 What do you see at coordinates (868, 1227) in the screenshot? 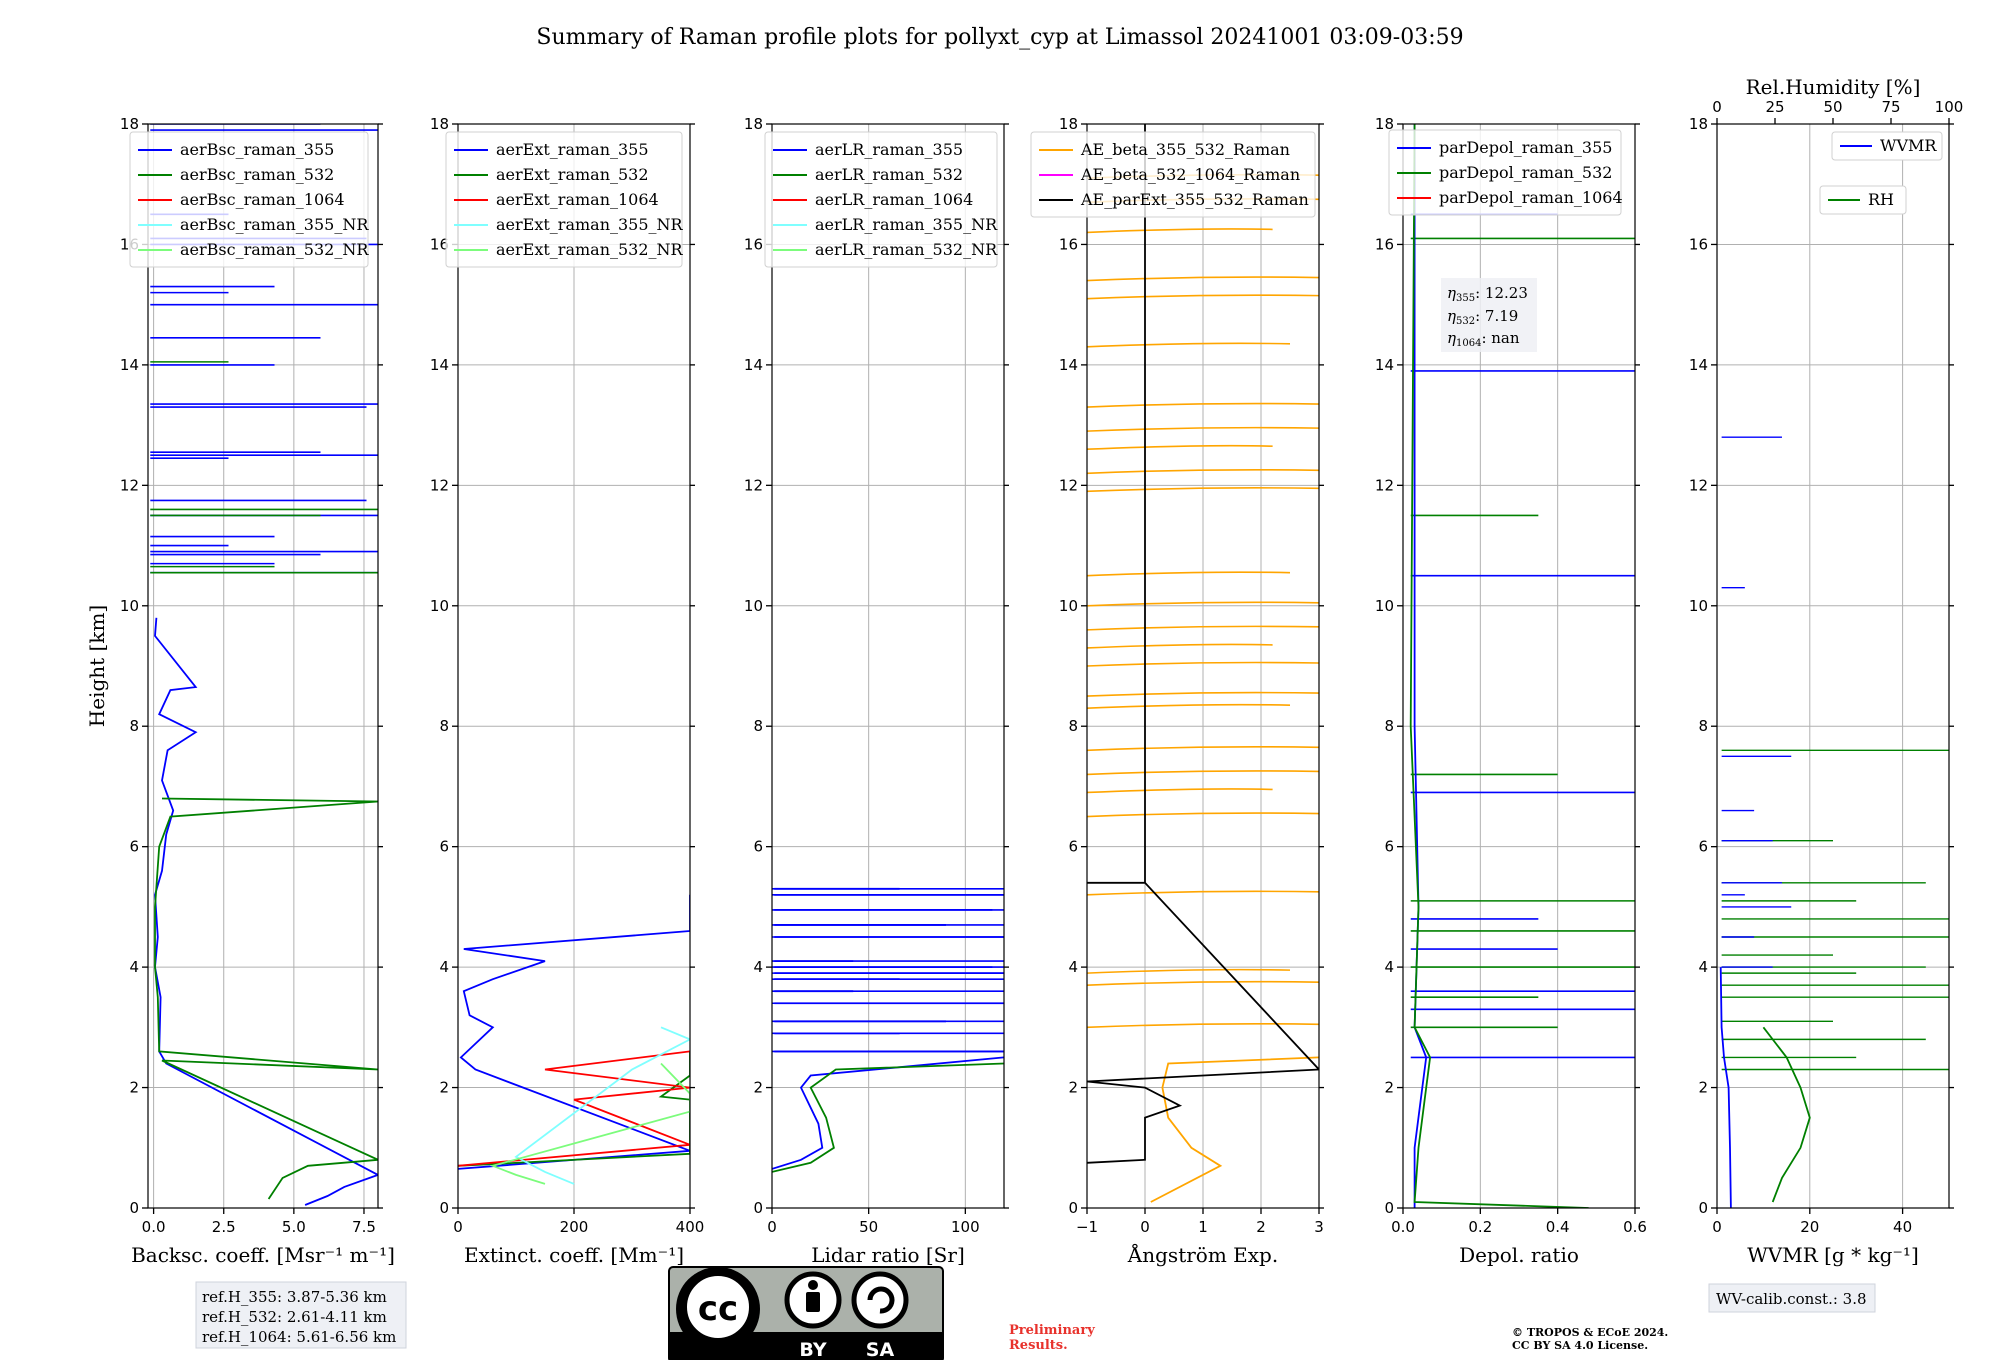
I see `x-tick-label: 50` at bounding box center [868, 1227].